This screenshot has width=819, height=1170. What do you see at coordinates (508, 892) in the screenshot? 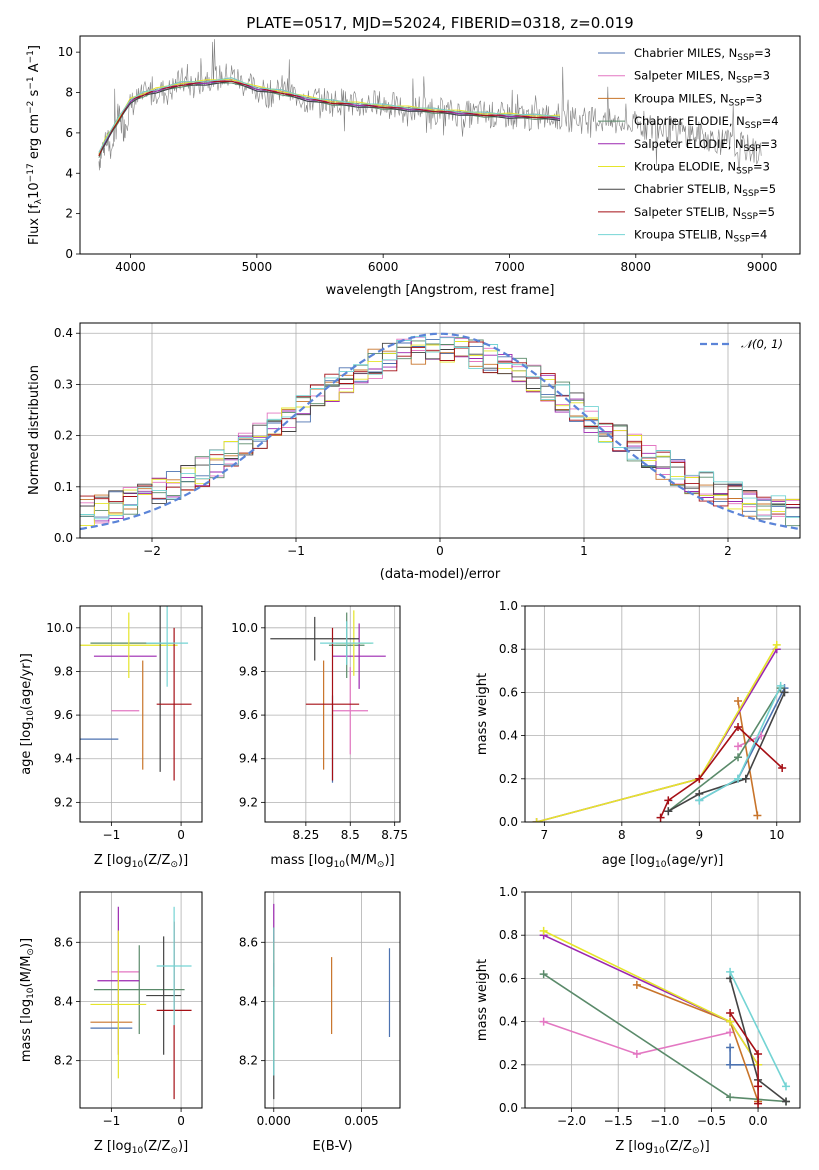
I see `y-tick-label: 1.0` at bounding box center [508, 892].